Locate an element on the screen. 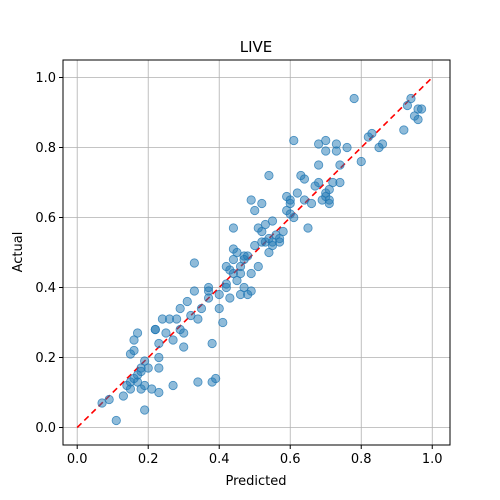 The width and height of the screenshot is (500, 500). x-tick-label: 0.2 is located at coordinates (148, 459).